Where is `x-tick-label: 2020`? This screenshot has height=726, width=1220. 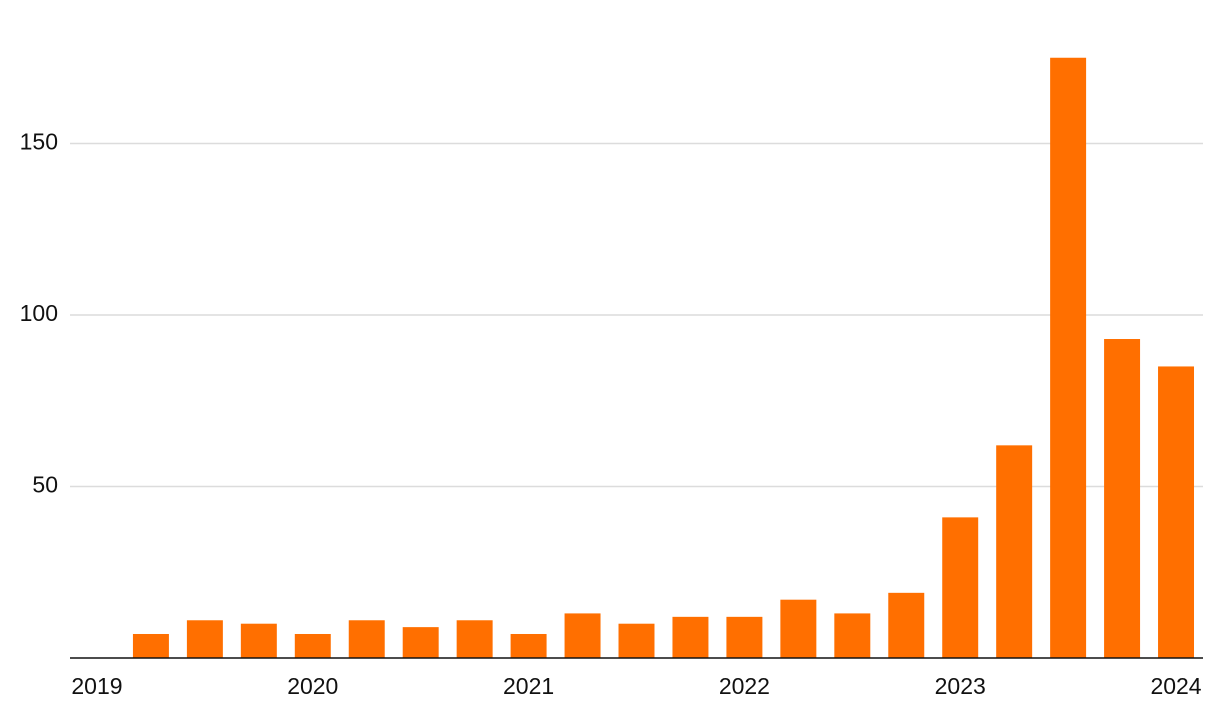 x-tick-label: 2020 is located at coordinates (312, 686).